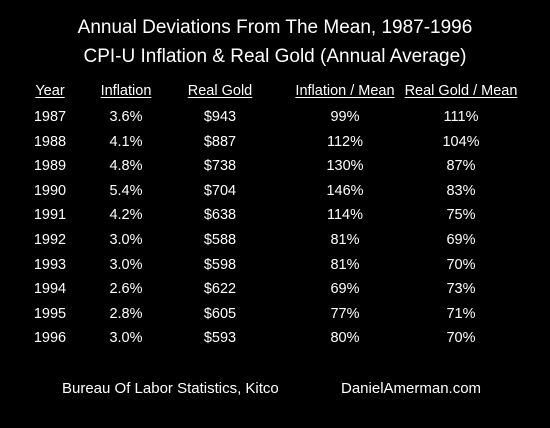 The height and width of the screenshot is (428, 550). What do you see at coordinates (126, 141) in the screenshot?
I see `cell-inflation: 4.1%` at bounding box center [126, 141].